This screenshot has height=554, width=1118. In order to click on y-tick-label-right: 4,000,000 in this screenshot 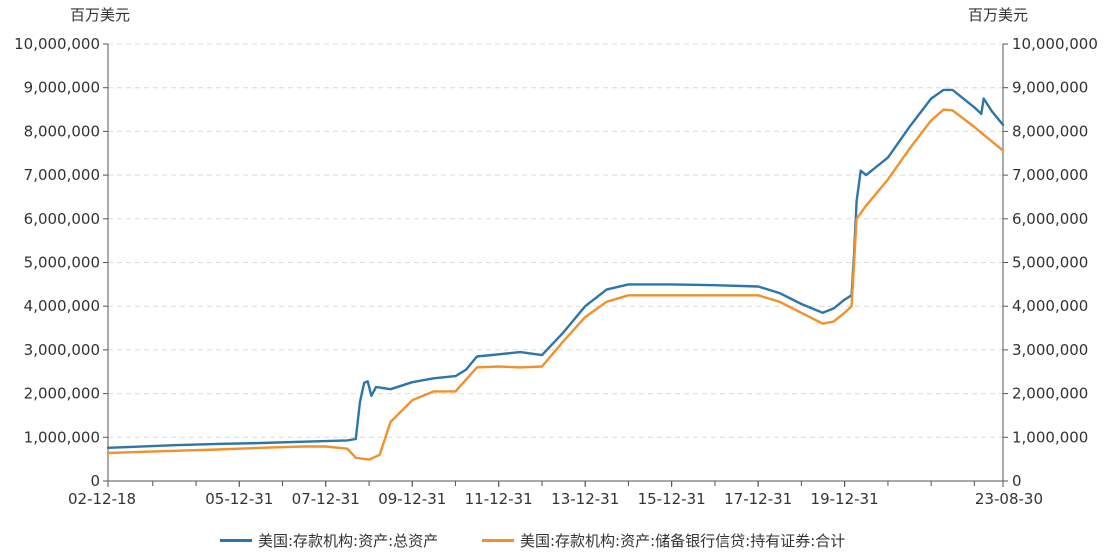, I will do `click(1050, 306)`.